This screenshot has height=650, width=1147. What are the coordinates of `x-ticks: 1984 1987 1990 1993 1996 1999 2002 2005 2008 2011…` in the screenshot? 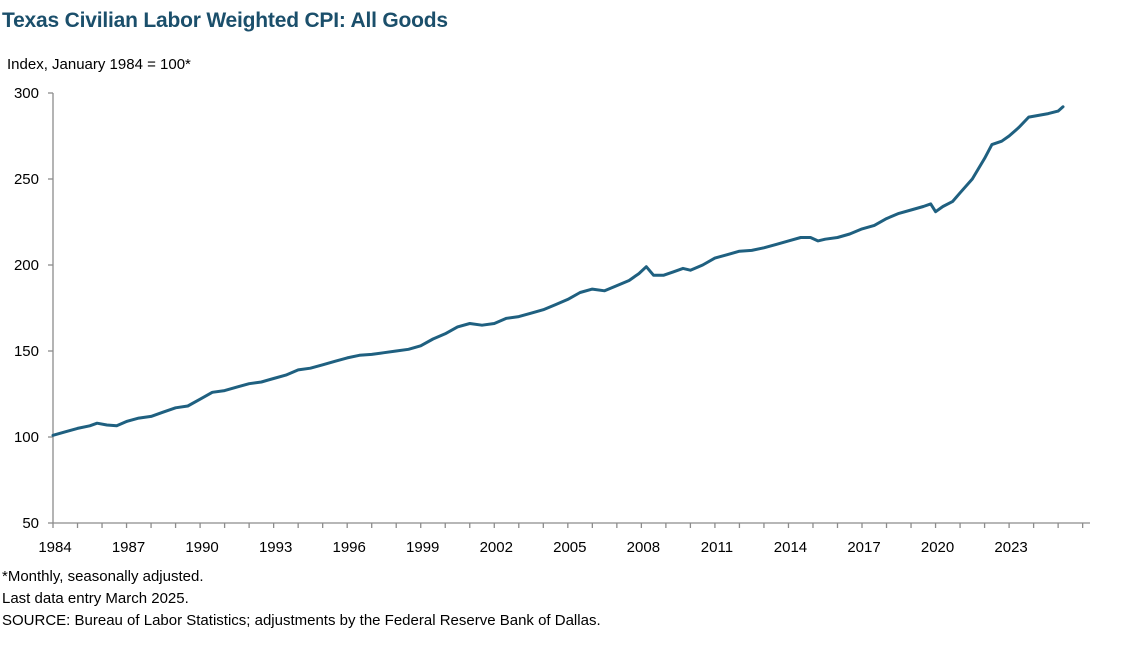 It's located at (561, 539).